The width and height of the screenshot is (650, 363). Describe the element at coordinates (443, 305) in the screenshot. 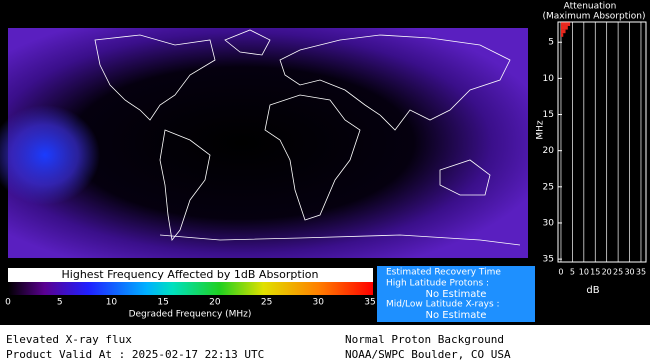

I see `recovery-mid-label: Mid/Low Latitude X-rays :` at that location.